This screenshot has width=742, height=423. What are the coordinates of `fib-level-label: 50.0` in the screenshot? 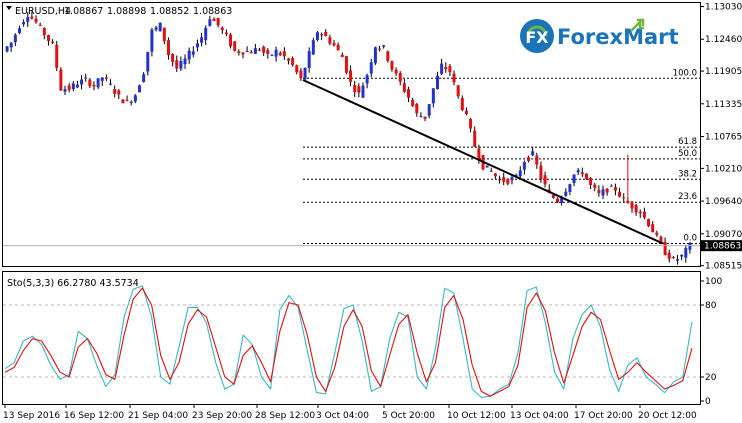 It's located at (687, 154).